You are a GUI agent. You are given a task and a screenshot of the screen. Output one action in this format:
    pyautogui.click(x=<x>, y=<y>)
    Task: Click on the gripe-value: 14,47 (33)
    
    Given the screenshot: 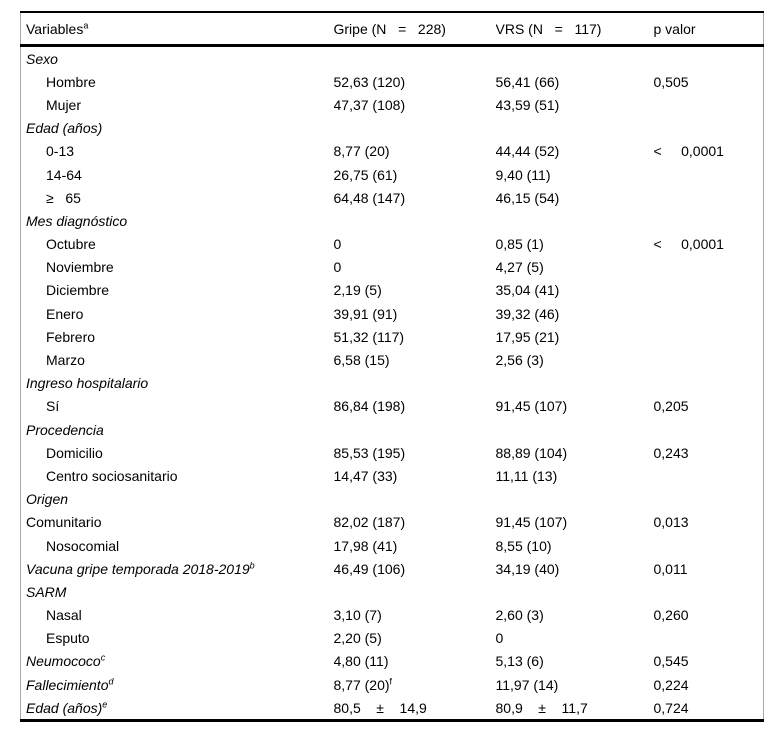 What is the action you would take?
    pyautogui.click(x=365, y=475)
    